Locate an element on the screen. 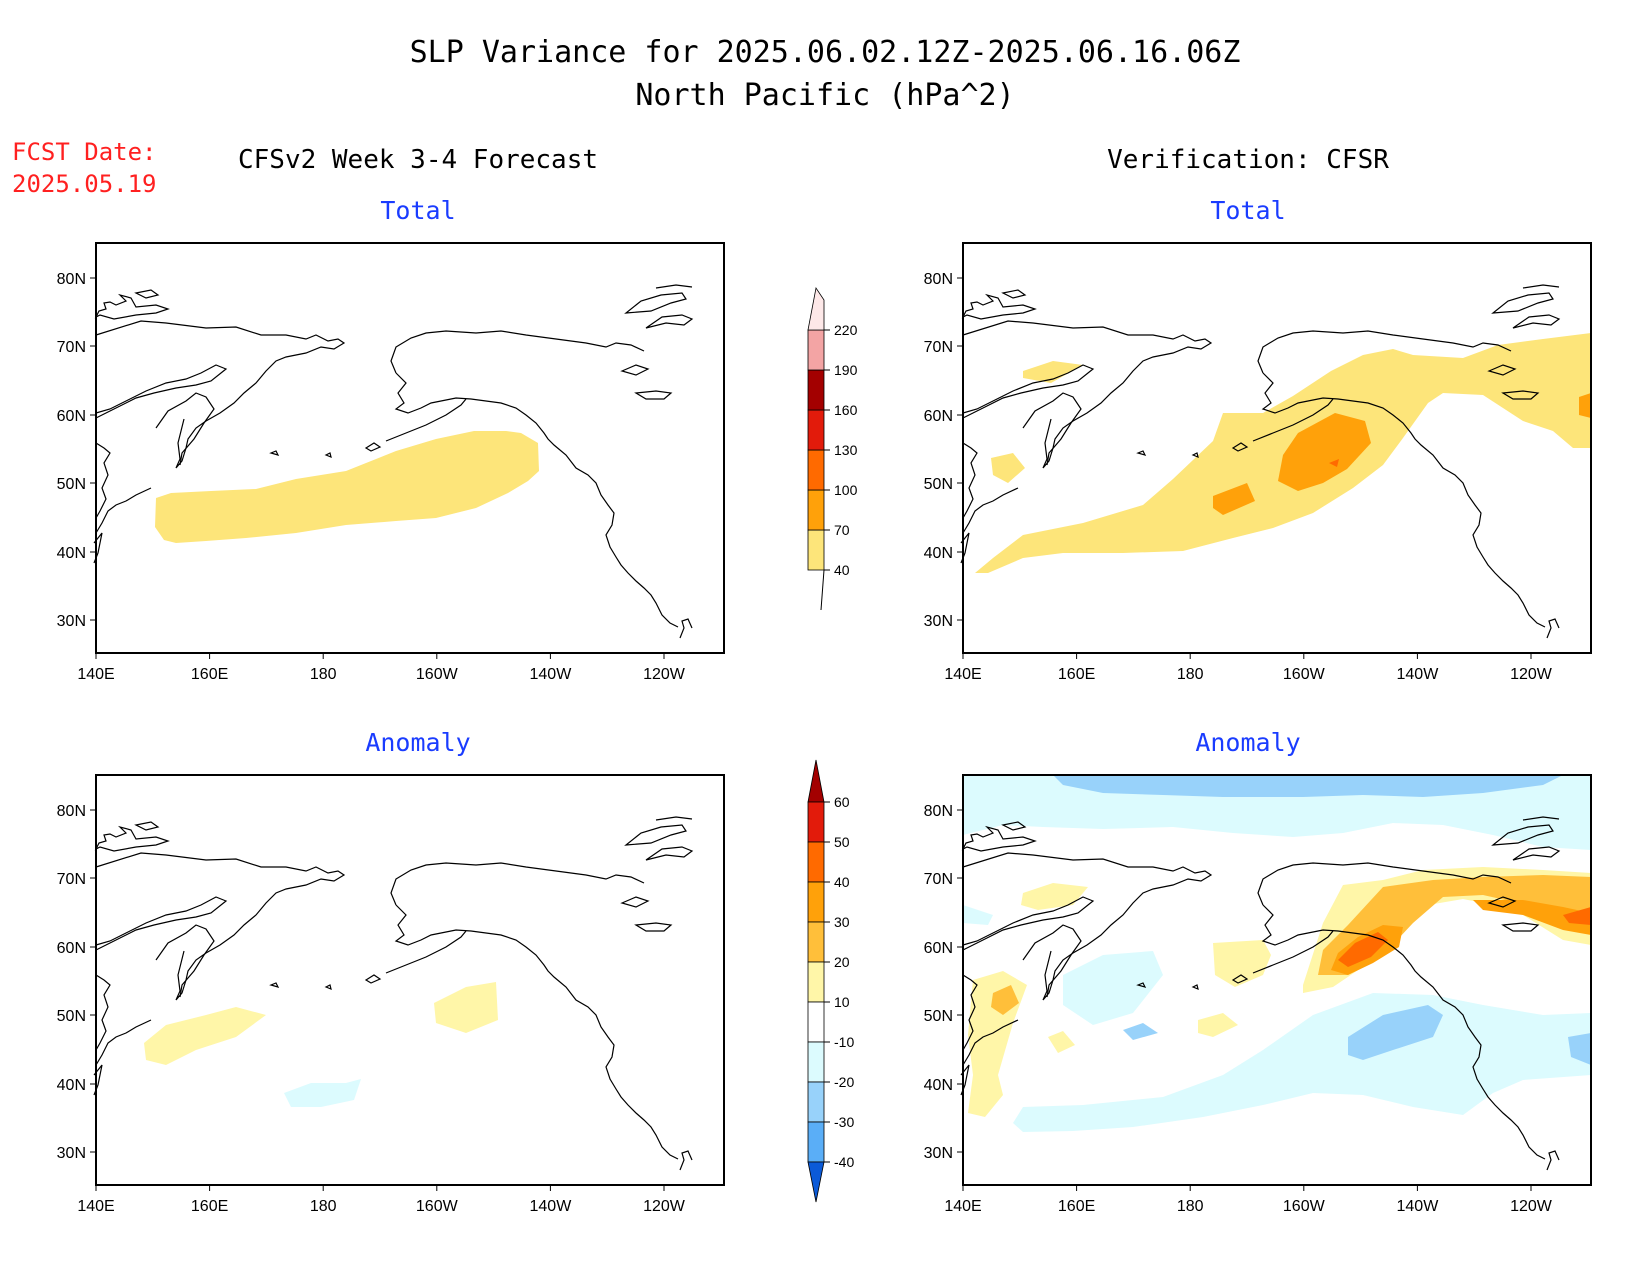 This screenshot has width=1650, height=1275. forecast-anomaly-shading-neg is located at coordinates (322, 1093).